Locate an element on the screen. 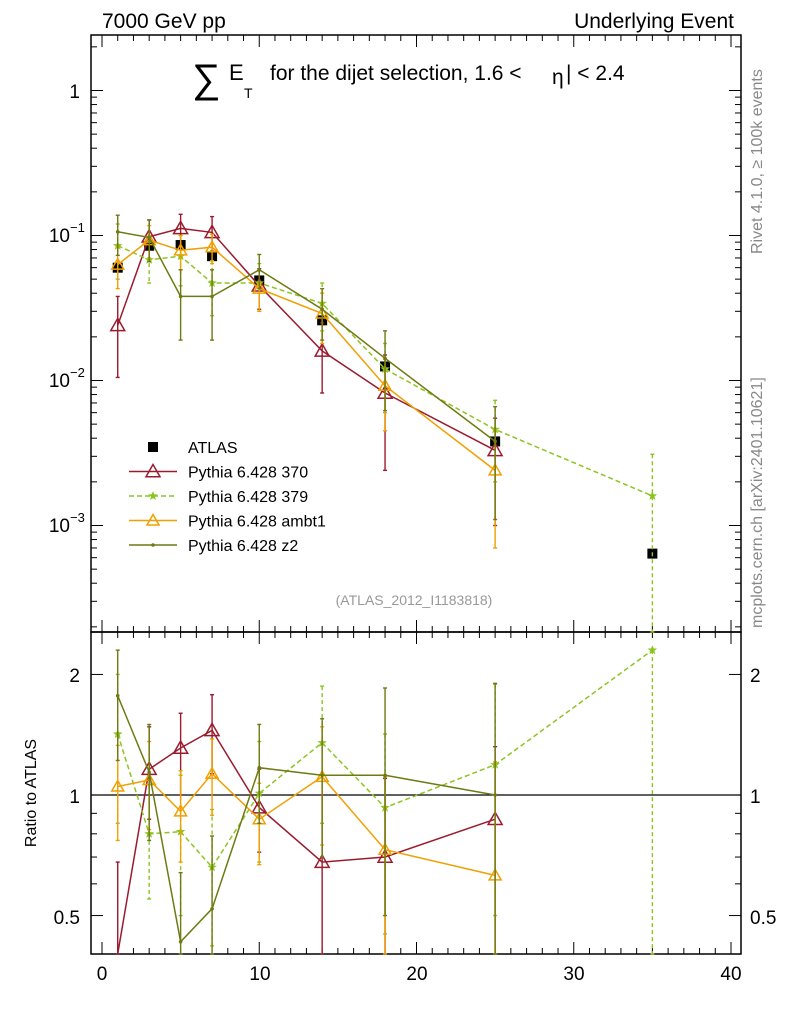 This screenshot has height=1024, width=786. ratio-series-ambt1 is located at coordinates (306, 840).